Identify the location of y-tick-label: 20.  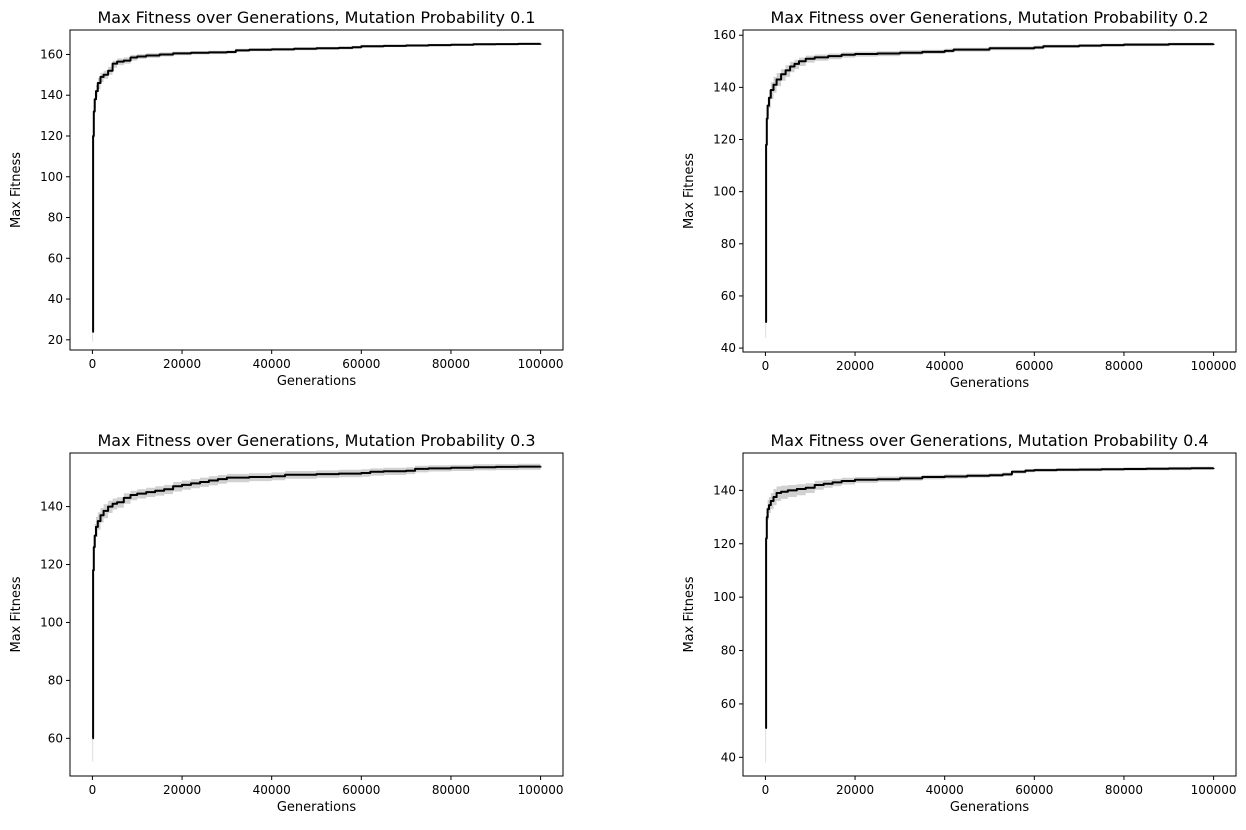
(55, 340).